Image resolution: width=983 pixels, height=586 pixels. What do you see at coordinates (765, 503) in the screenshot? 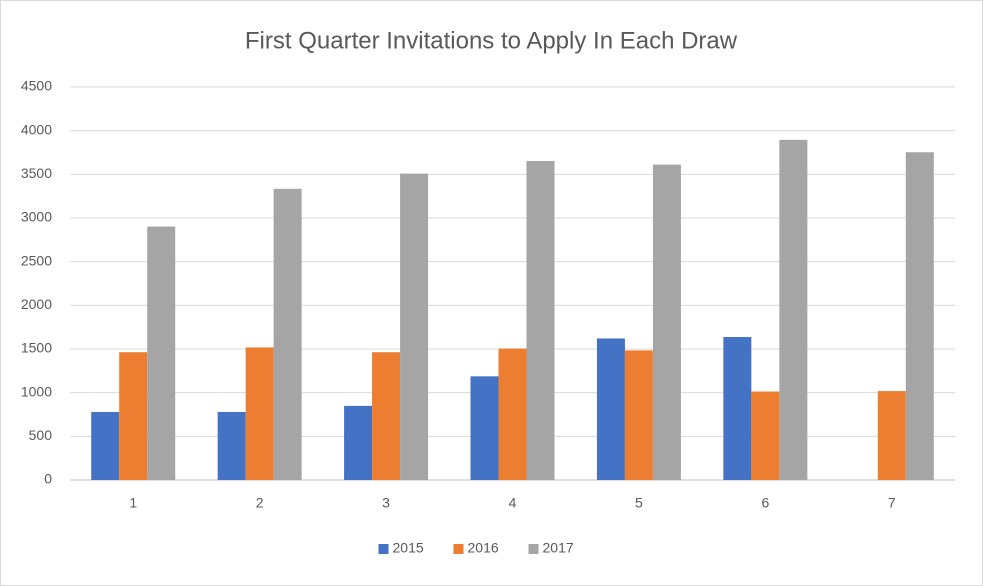
I see `x-tick-label: 6` at bounding box center [765, 503].